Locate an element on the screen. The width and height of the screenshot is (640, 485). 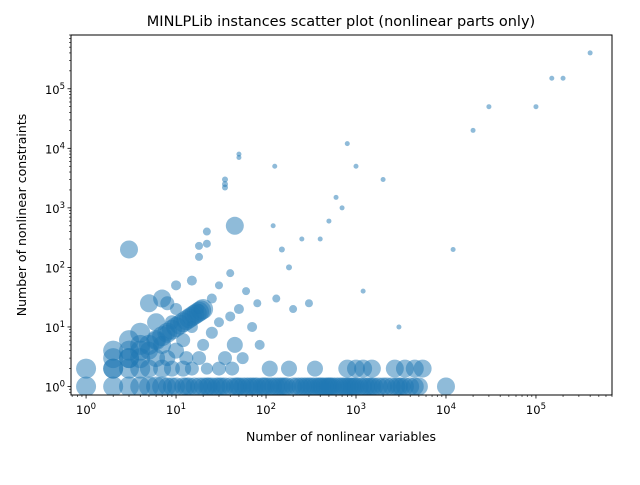
y-tick-label: 105 is located at coordinates (55, 89).